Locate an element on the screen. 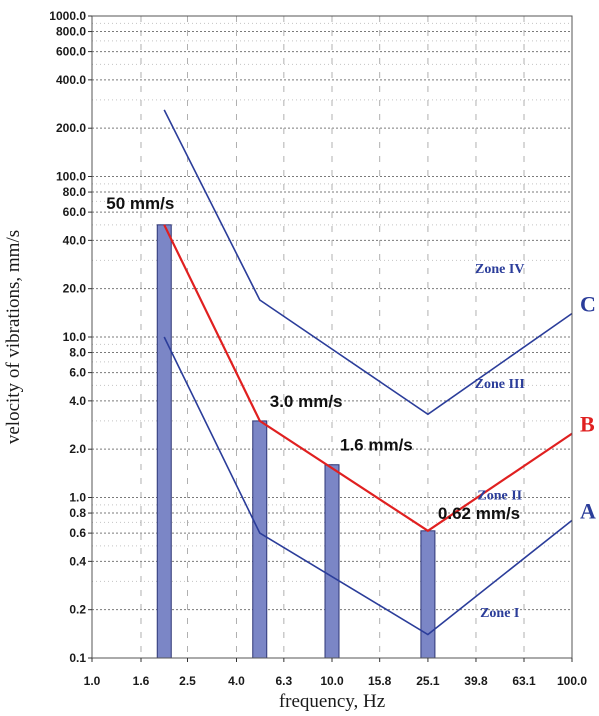  y-tick-label: 0.1 is located at coordinates (77, 658).